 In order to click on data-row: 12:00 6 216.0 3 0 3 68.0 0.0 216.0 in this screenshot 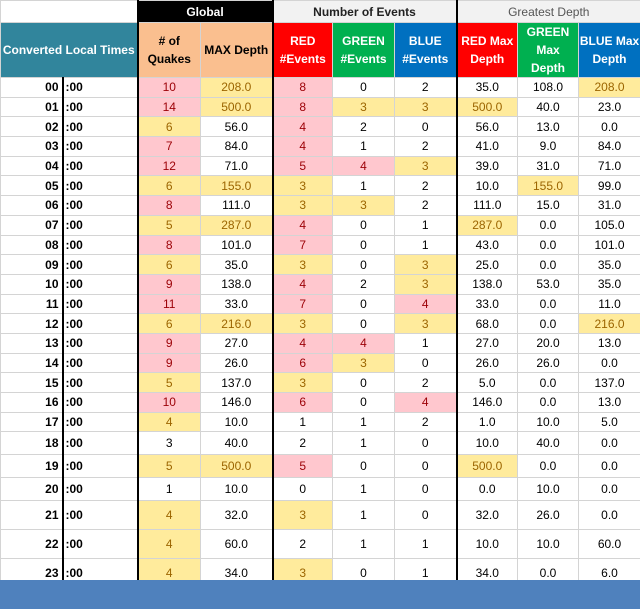, I will do `click(320, 323)`.